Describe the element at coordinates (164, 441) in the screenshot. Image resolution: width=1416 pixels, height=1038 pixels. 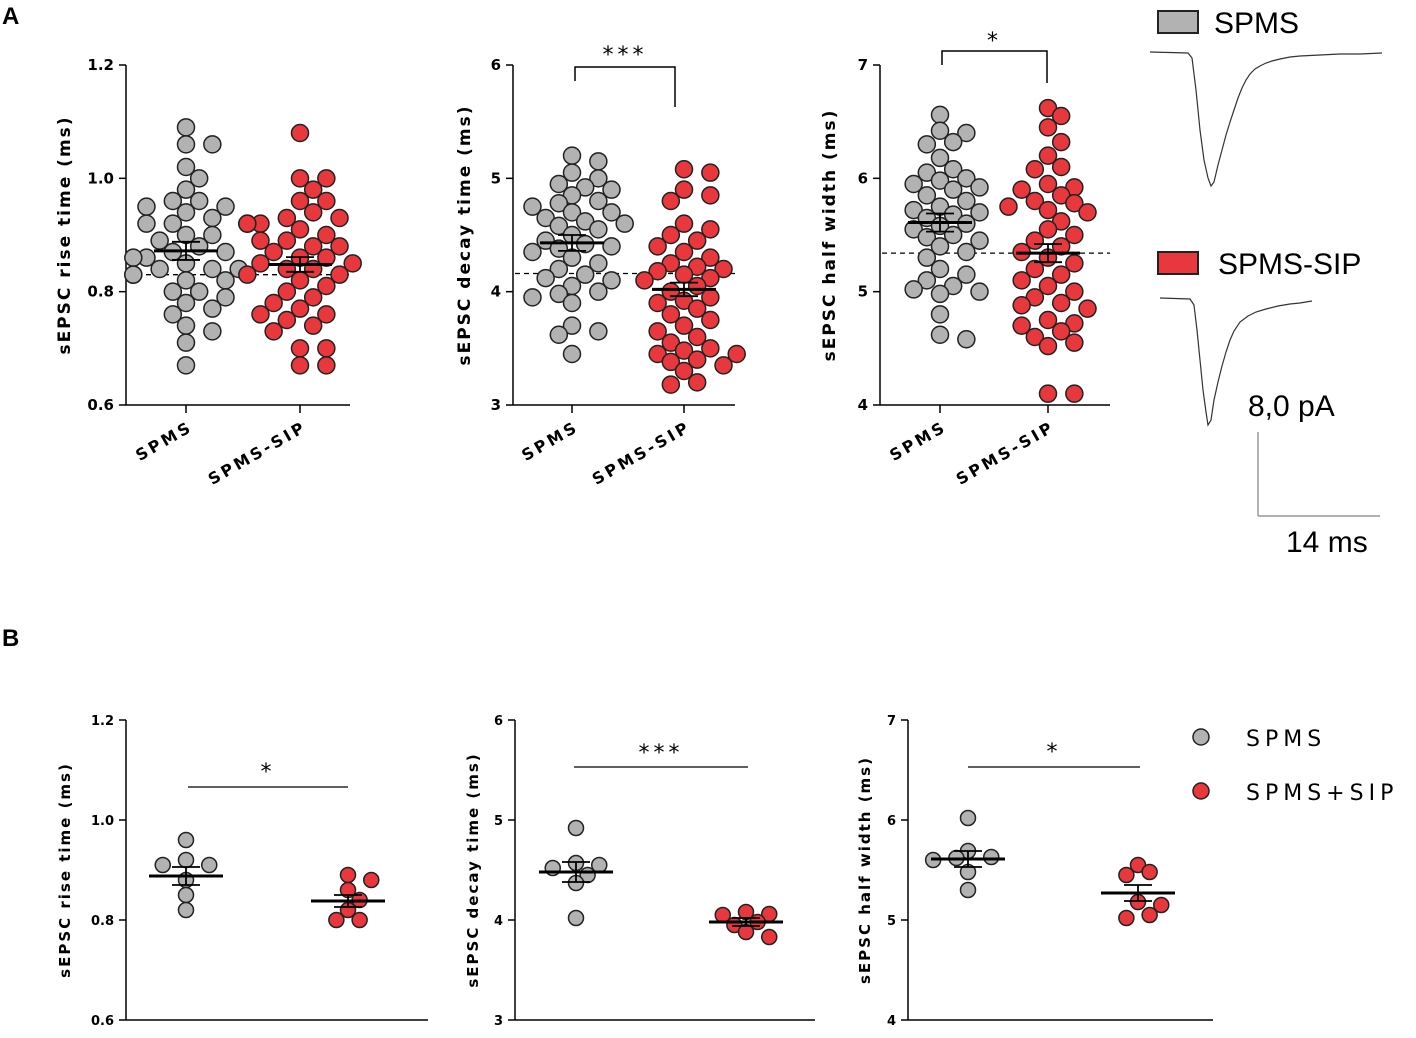
I see `x-category-label-a1: SPMS` at that location.